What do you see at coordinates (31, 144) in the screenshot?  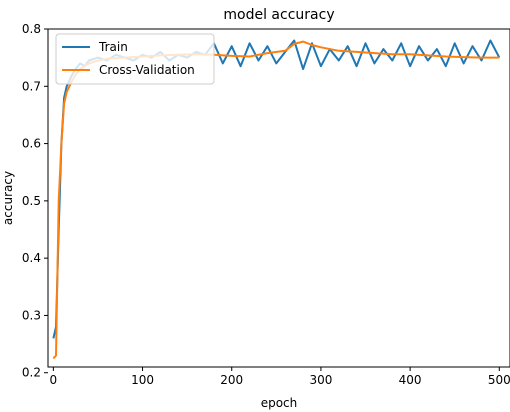 I see `y-tick-label: 0.6` at bounding box center [31, 144].